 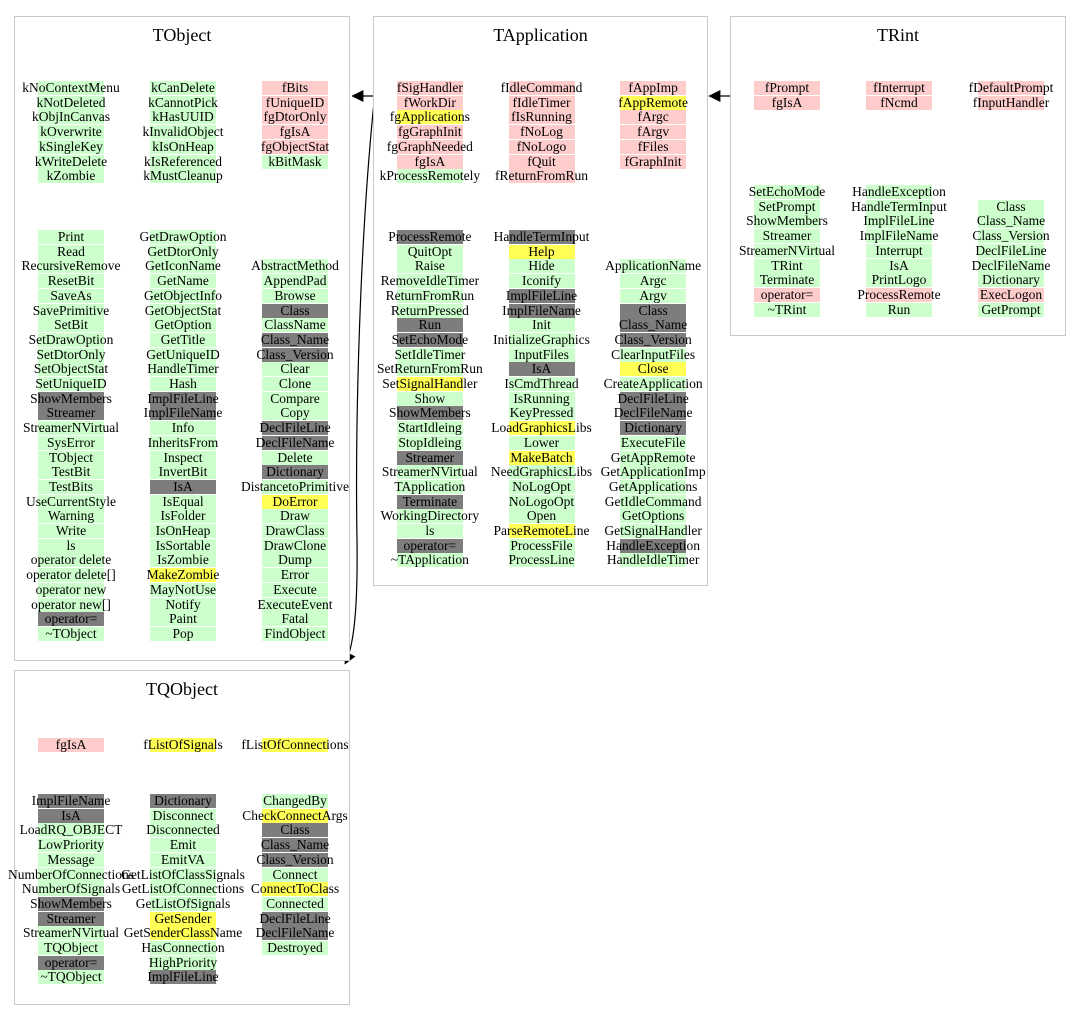 What do you see at coordinates (430, 176) in the screenshot?
I see `member-cell-kprocessremotely: kProcessRemotely` at bounding box center [430, 176].